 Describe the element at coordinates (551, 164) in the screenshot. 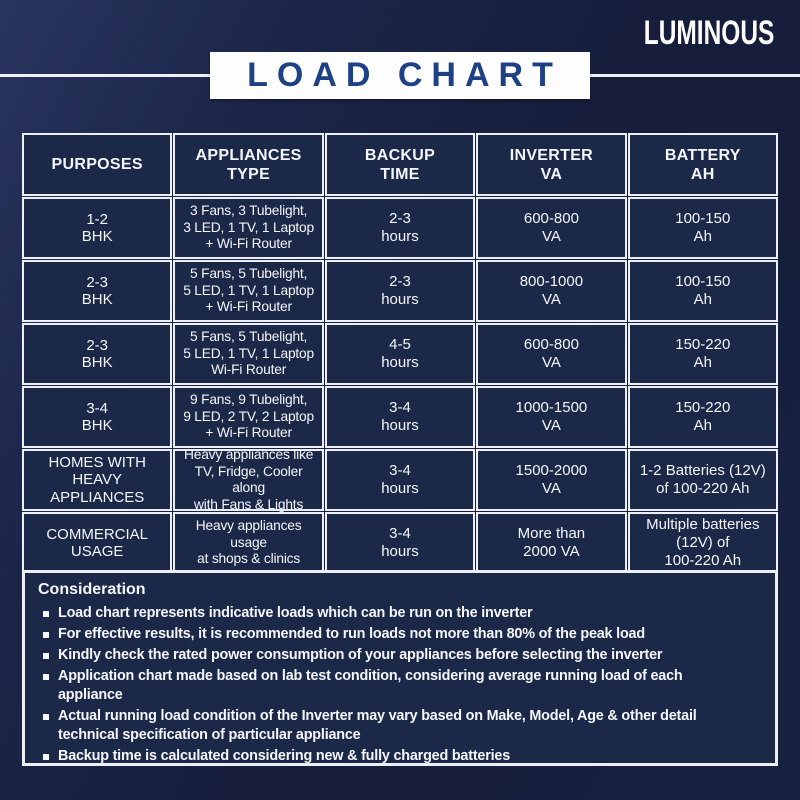

I see `column-header-inverter-va: INVERTER VA` at that location.